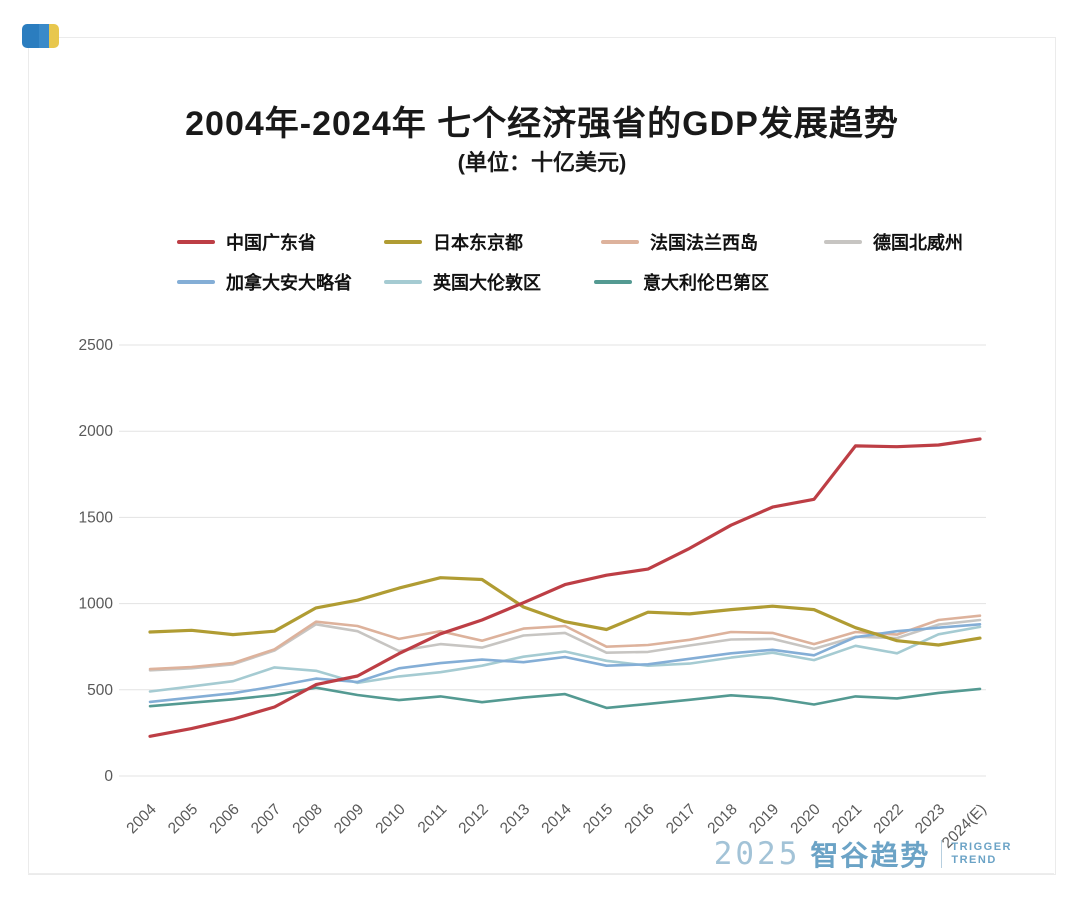 The width and height of the screenshot is (1080, 903). What do you see at coordinates (981, 847) in the screenshot?
I see `footer-logo-trigger: TRIGGER` at bounding box center [981, 847].